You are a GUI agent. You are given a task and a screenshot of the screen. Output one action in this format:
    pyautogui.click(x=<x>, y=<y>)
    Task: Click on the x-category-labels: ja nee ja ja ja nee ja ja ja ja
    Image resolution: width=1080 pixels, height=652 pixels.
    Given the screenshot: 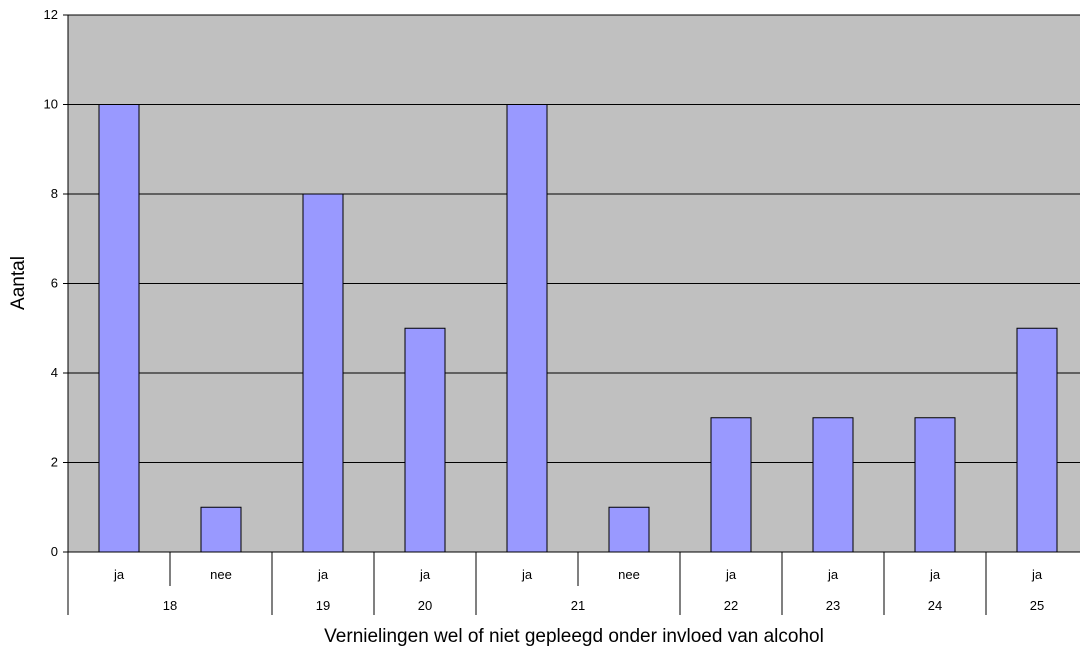 What is the action you would take?
    pyautogui.click(x=578, y=574)
    